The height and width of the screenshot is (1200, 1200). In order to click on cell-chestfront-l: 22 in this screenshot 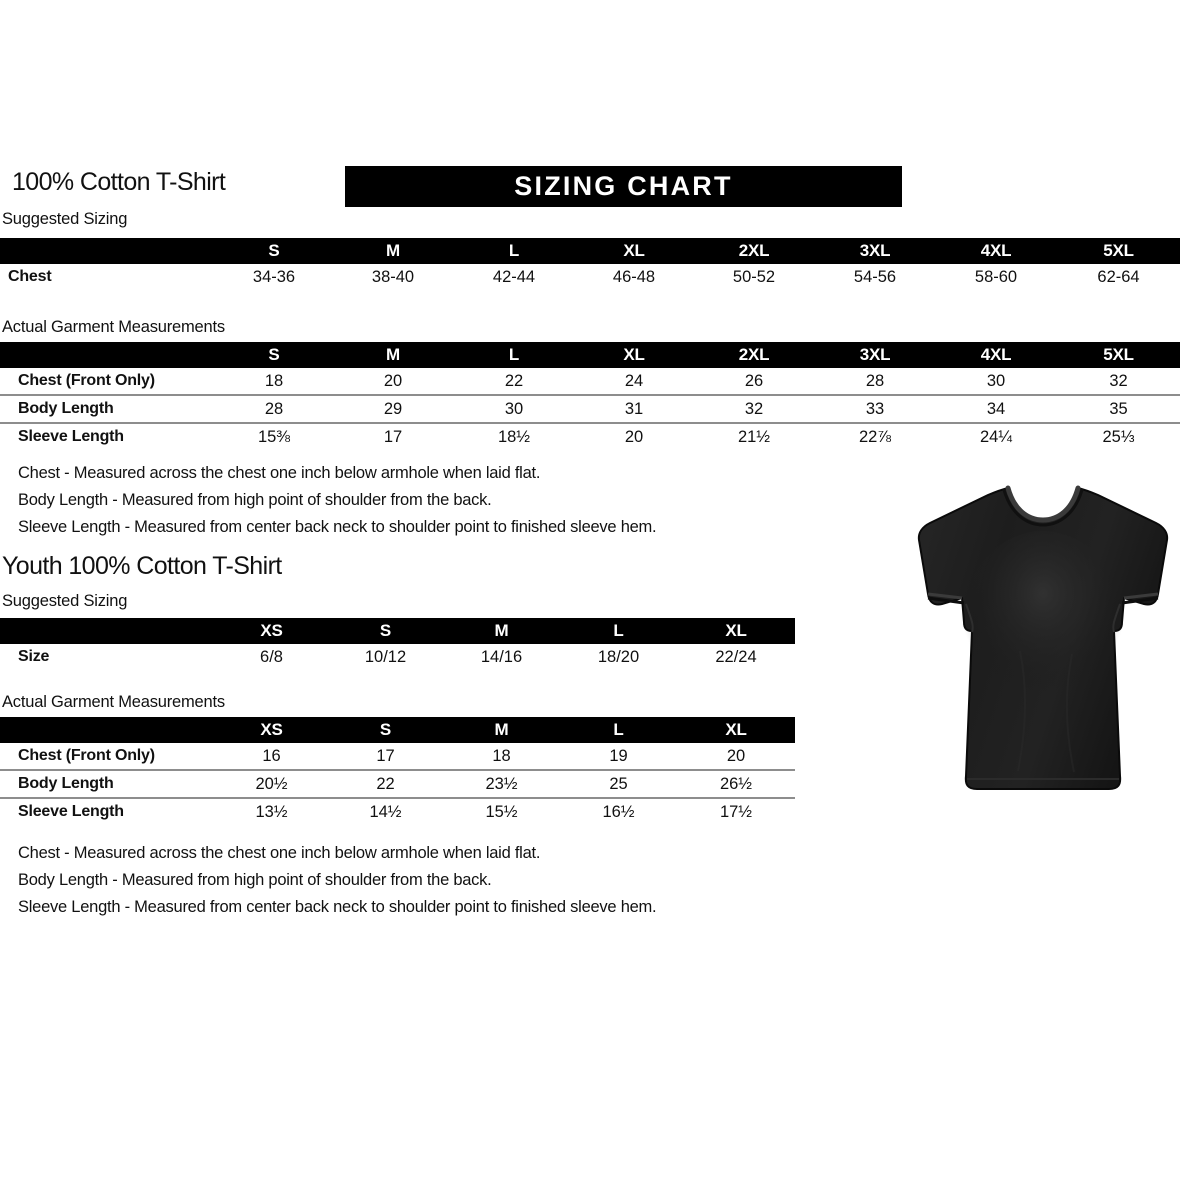, I will do `click(514, 380)`.